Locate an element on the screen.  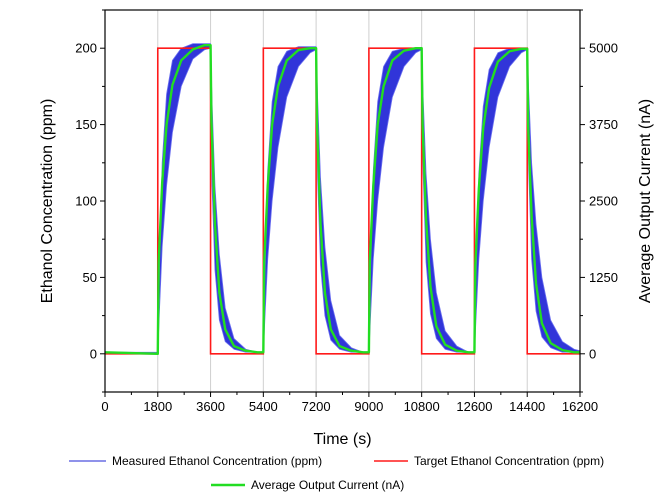
y2-axis-ticks: 0 1250 2500 3750 5000 is located at coordinates (599, 201).